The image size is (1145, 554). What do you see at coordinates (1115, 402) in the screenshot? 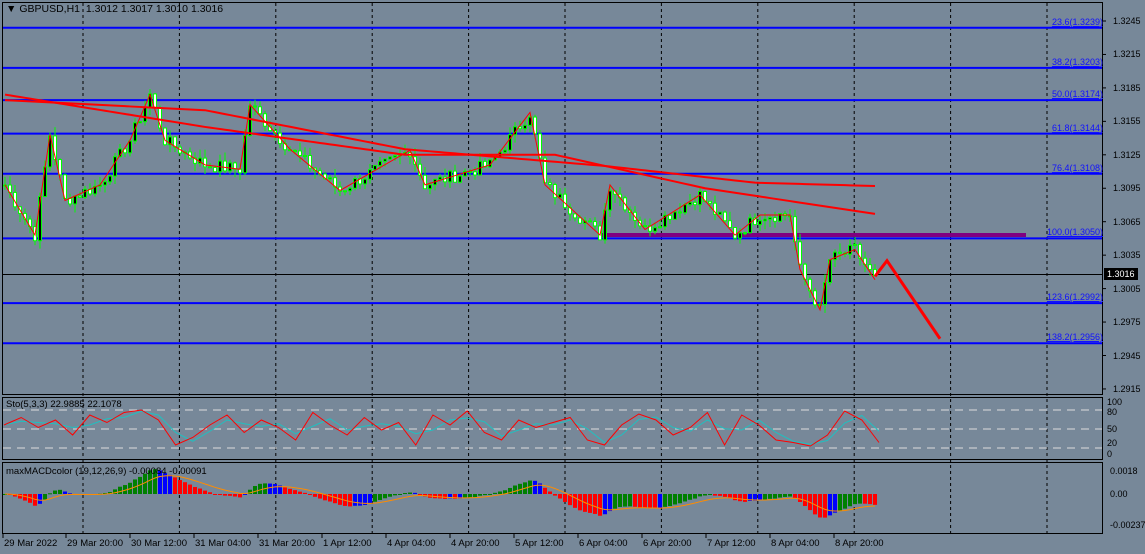
I see `stoch-axis-label: 100` at bounding box center [1115, 402].